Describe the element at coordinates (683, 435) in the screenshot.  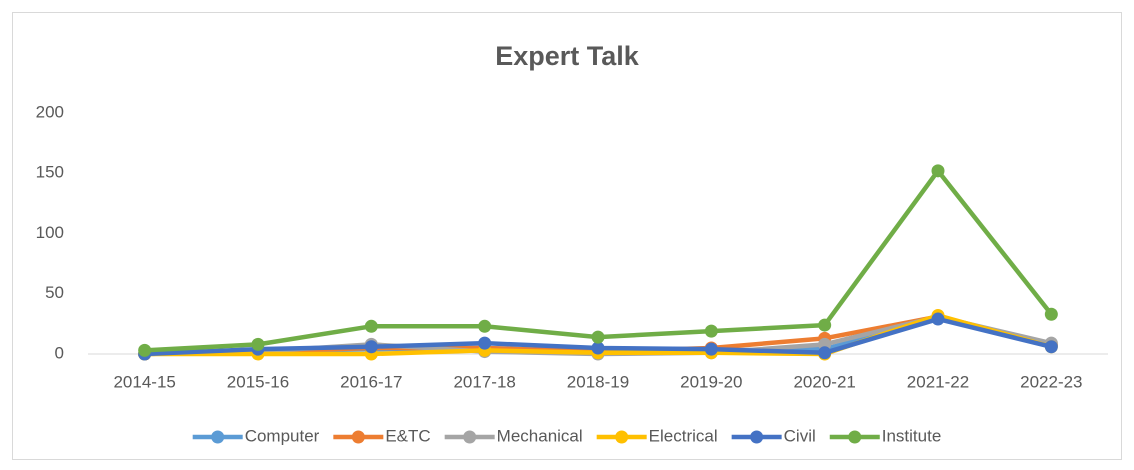
I see `legend-label: Electrical` at that location.